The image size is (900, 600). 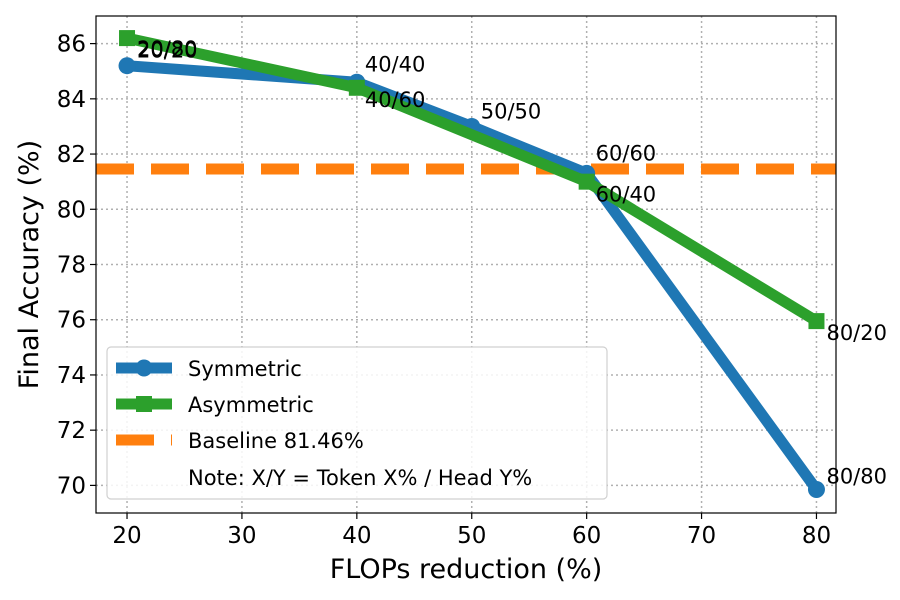 I want to click on legend-symmetric-label: Symmetric, so click(x=245, y=369).